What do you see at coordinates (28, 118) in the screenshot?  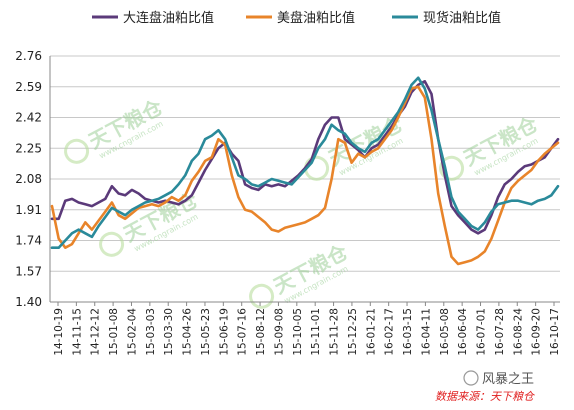 I see `y-tick-label: 2.42` at bounding box center [28, 118].